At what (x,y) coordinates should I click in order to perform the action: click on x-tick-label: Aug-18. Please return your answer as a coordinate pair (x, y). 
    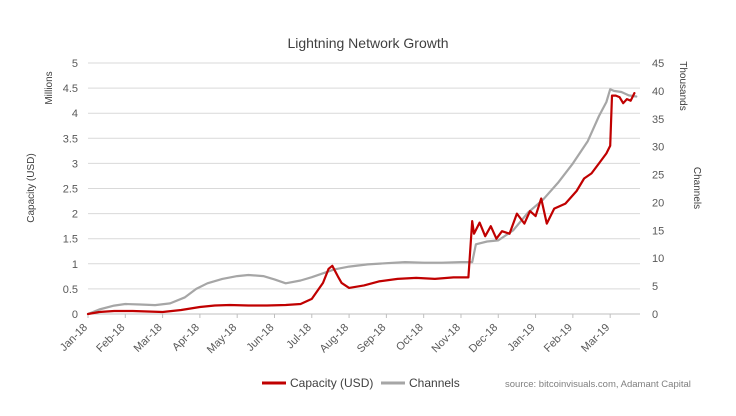
    Looking at the image, I should click on (335, 339).